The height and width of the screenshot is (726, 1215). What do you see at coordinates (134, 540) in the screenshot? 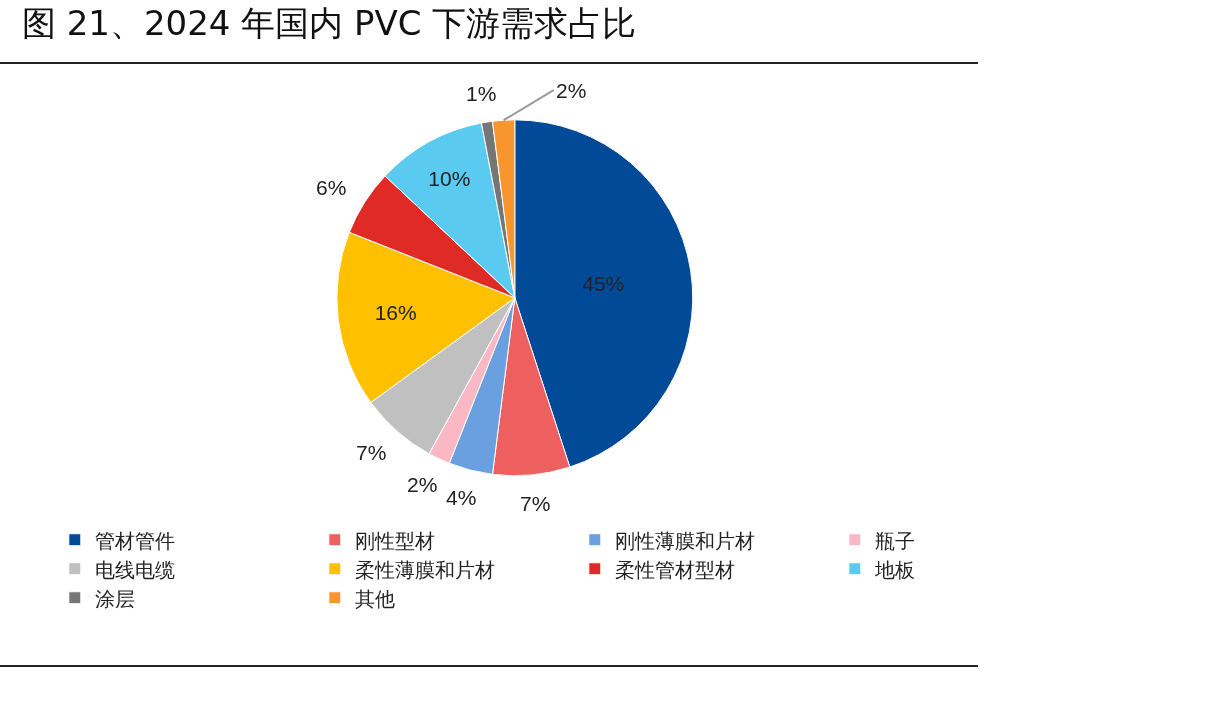
I see `legend-label: 管材管件` at bounding box center [134, 540].